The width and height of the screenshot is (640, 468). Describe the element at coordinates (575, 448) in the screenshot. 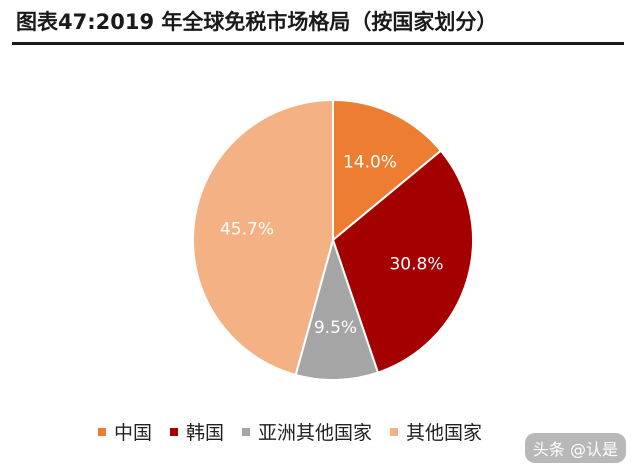

I see `watermark: 头条 @认是` at that location.